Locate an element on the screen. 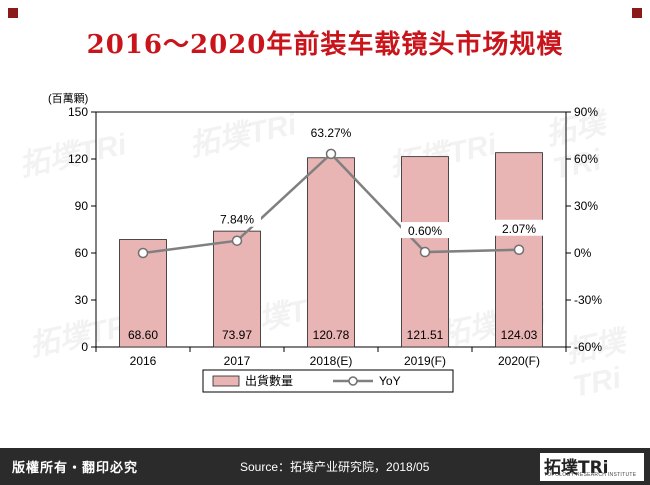 This screenshot has height=485, width=650. copyright-text: 版權所有・翻印必究 is located at coordinates (75, 467).